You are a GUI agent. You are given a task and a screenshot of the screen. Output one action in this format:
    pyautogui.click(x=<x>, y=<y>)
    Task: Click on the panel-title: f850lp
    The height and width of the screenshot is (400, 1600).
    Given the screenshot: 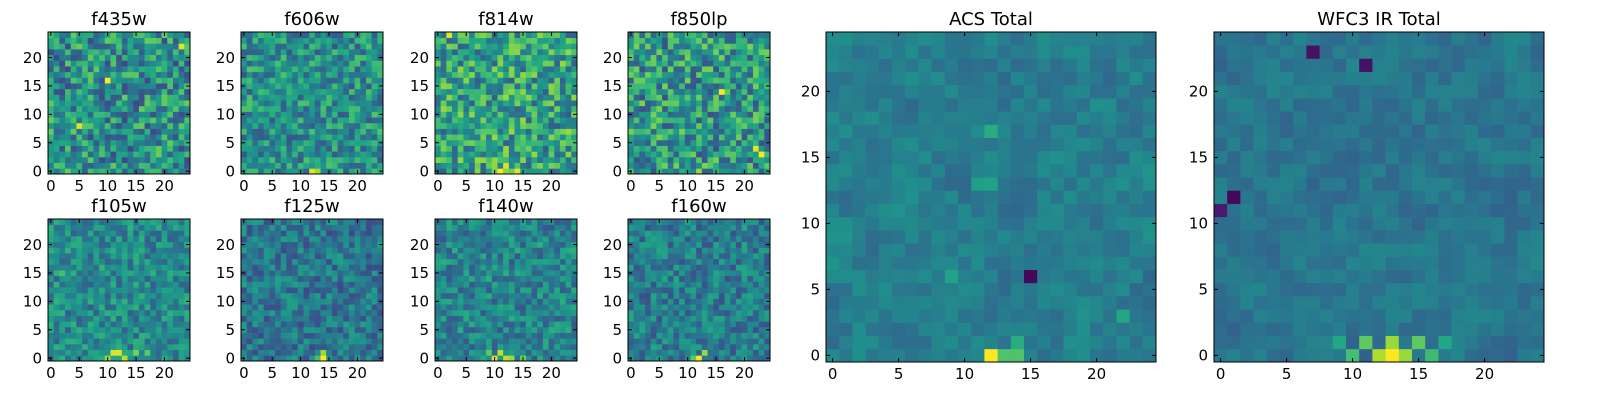 What is the action you would take?
    pyautogui.click(x=698, y=19)
    